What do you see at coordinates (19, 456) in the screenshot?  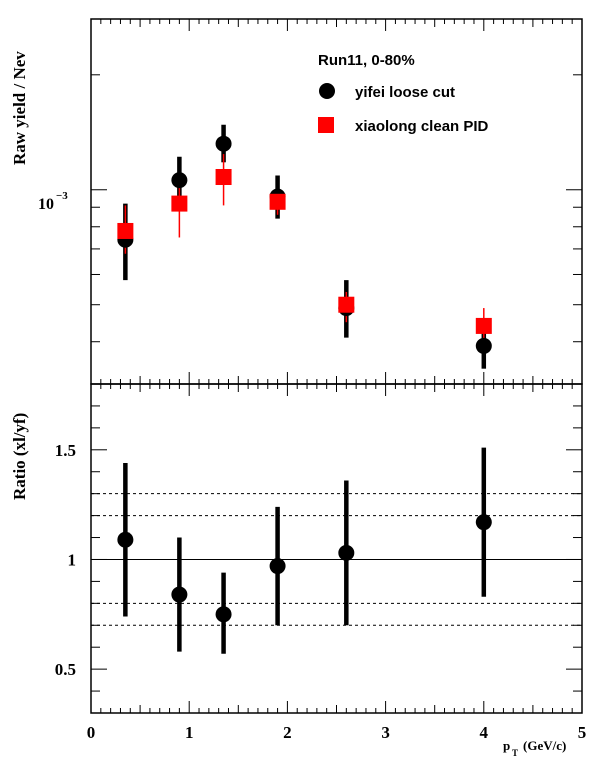 I see `bottom-y-axis-title: Ratio (xl/yf)` at bounding box center [19, 456].